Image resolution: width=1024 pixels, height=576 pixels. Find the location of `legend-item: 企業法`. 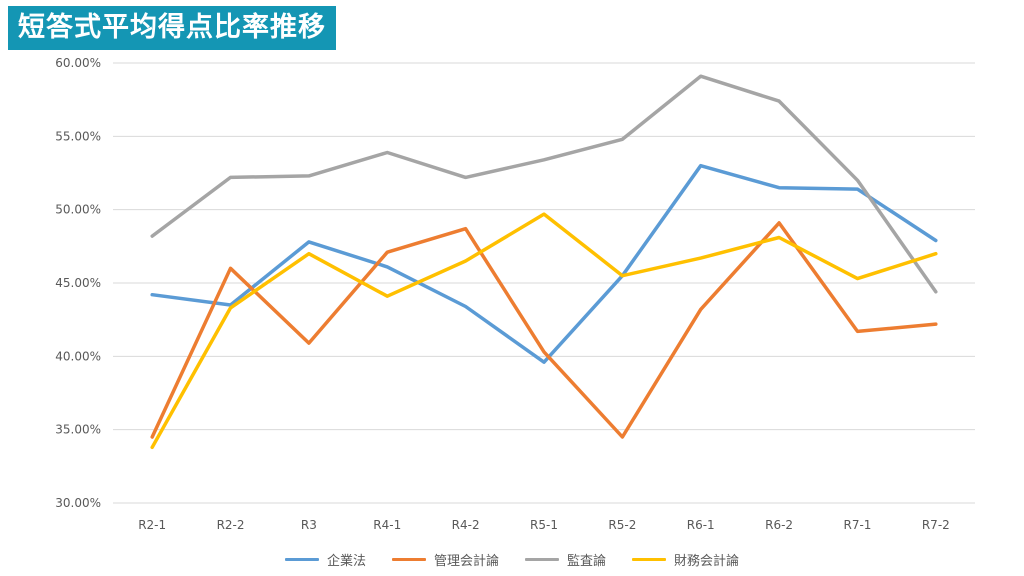

legend-item: 企業法 is located at coordinates (325, 559).